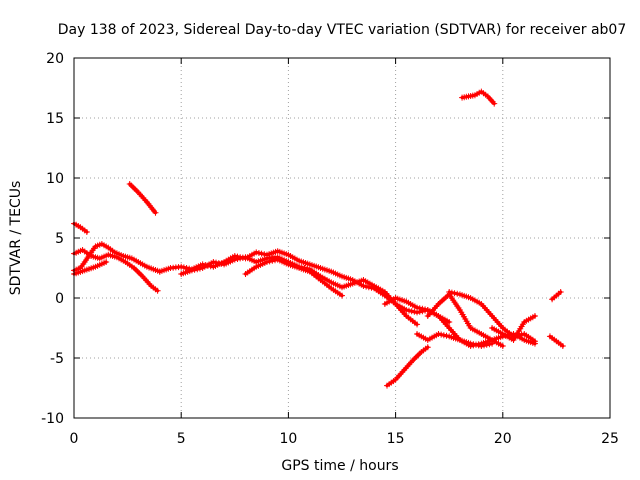  What do you see at coordinates (556, 296) in the screenshot?
I see `series-arc-o` at bounding box center [556, 296].